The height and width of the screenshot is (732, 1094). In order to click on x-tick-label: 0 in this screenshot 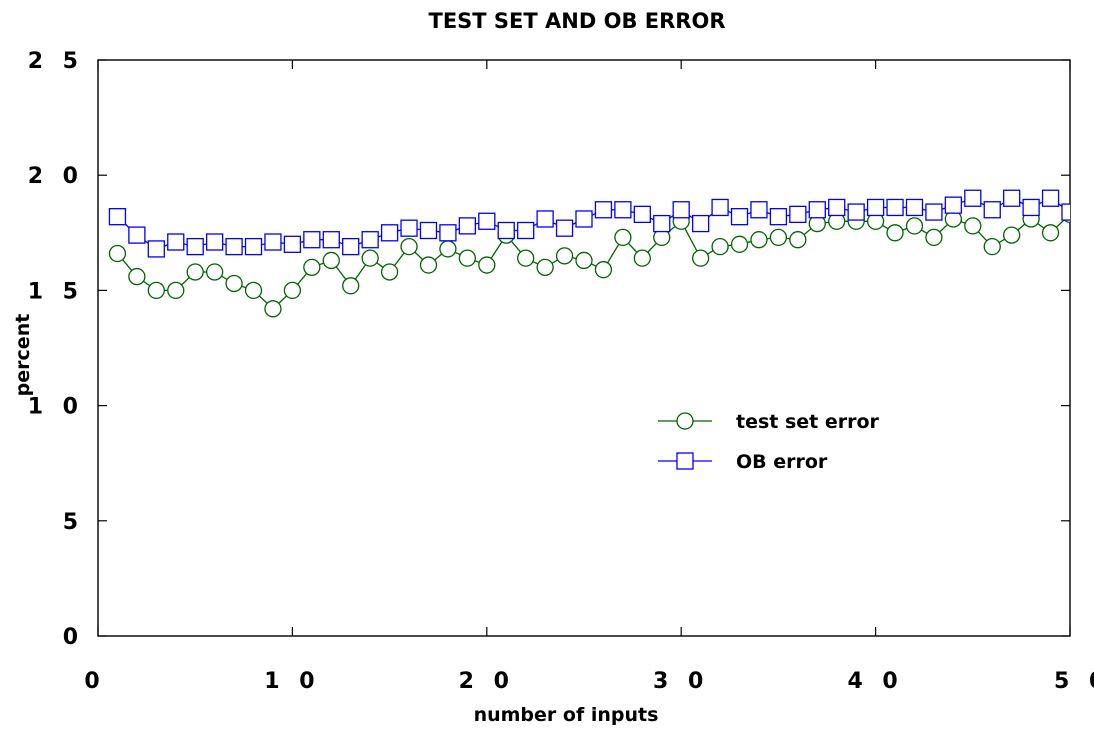, I will do `click(94, 681)`.